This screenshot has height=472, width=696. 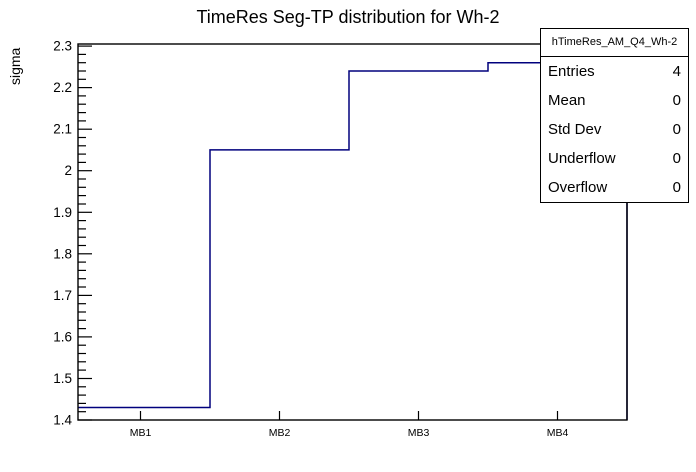 I want to click on stats-label: Underflow, so click(x=582, y=158).